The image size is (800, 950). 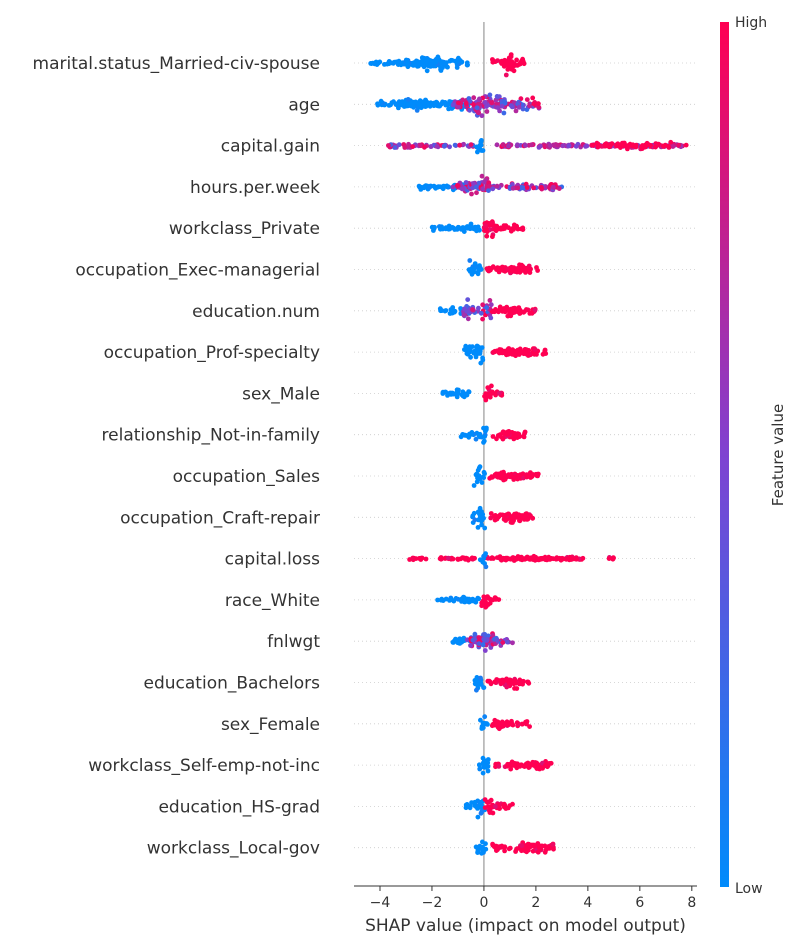 What do you see at coordinates (197, 271) in the screenshot?
I see `feature-label: occupation_Exec-managerial` at bounding box center [197, 271].